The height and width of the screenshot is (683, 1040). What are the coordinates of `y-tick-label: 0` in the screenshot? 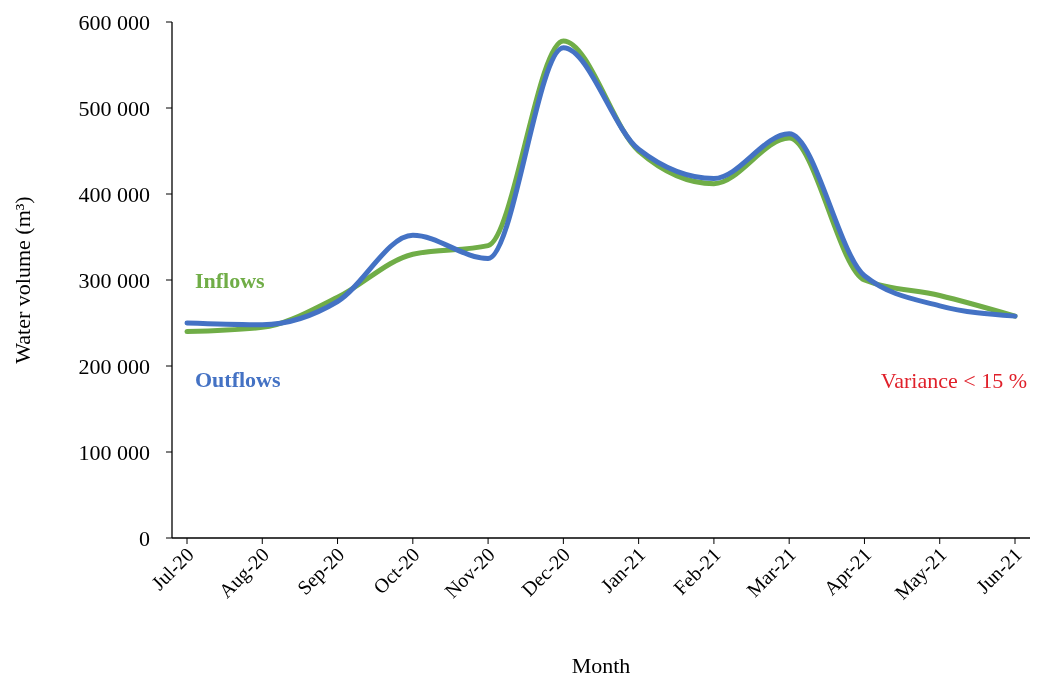 It's located at (144, 538).